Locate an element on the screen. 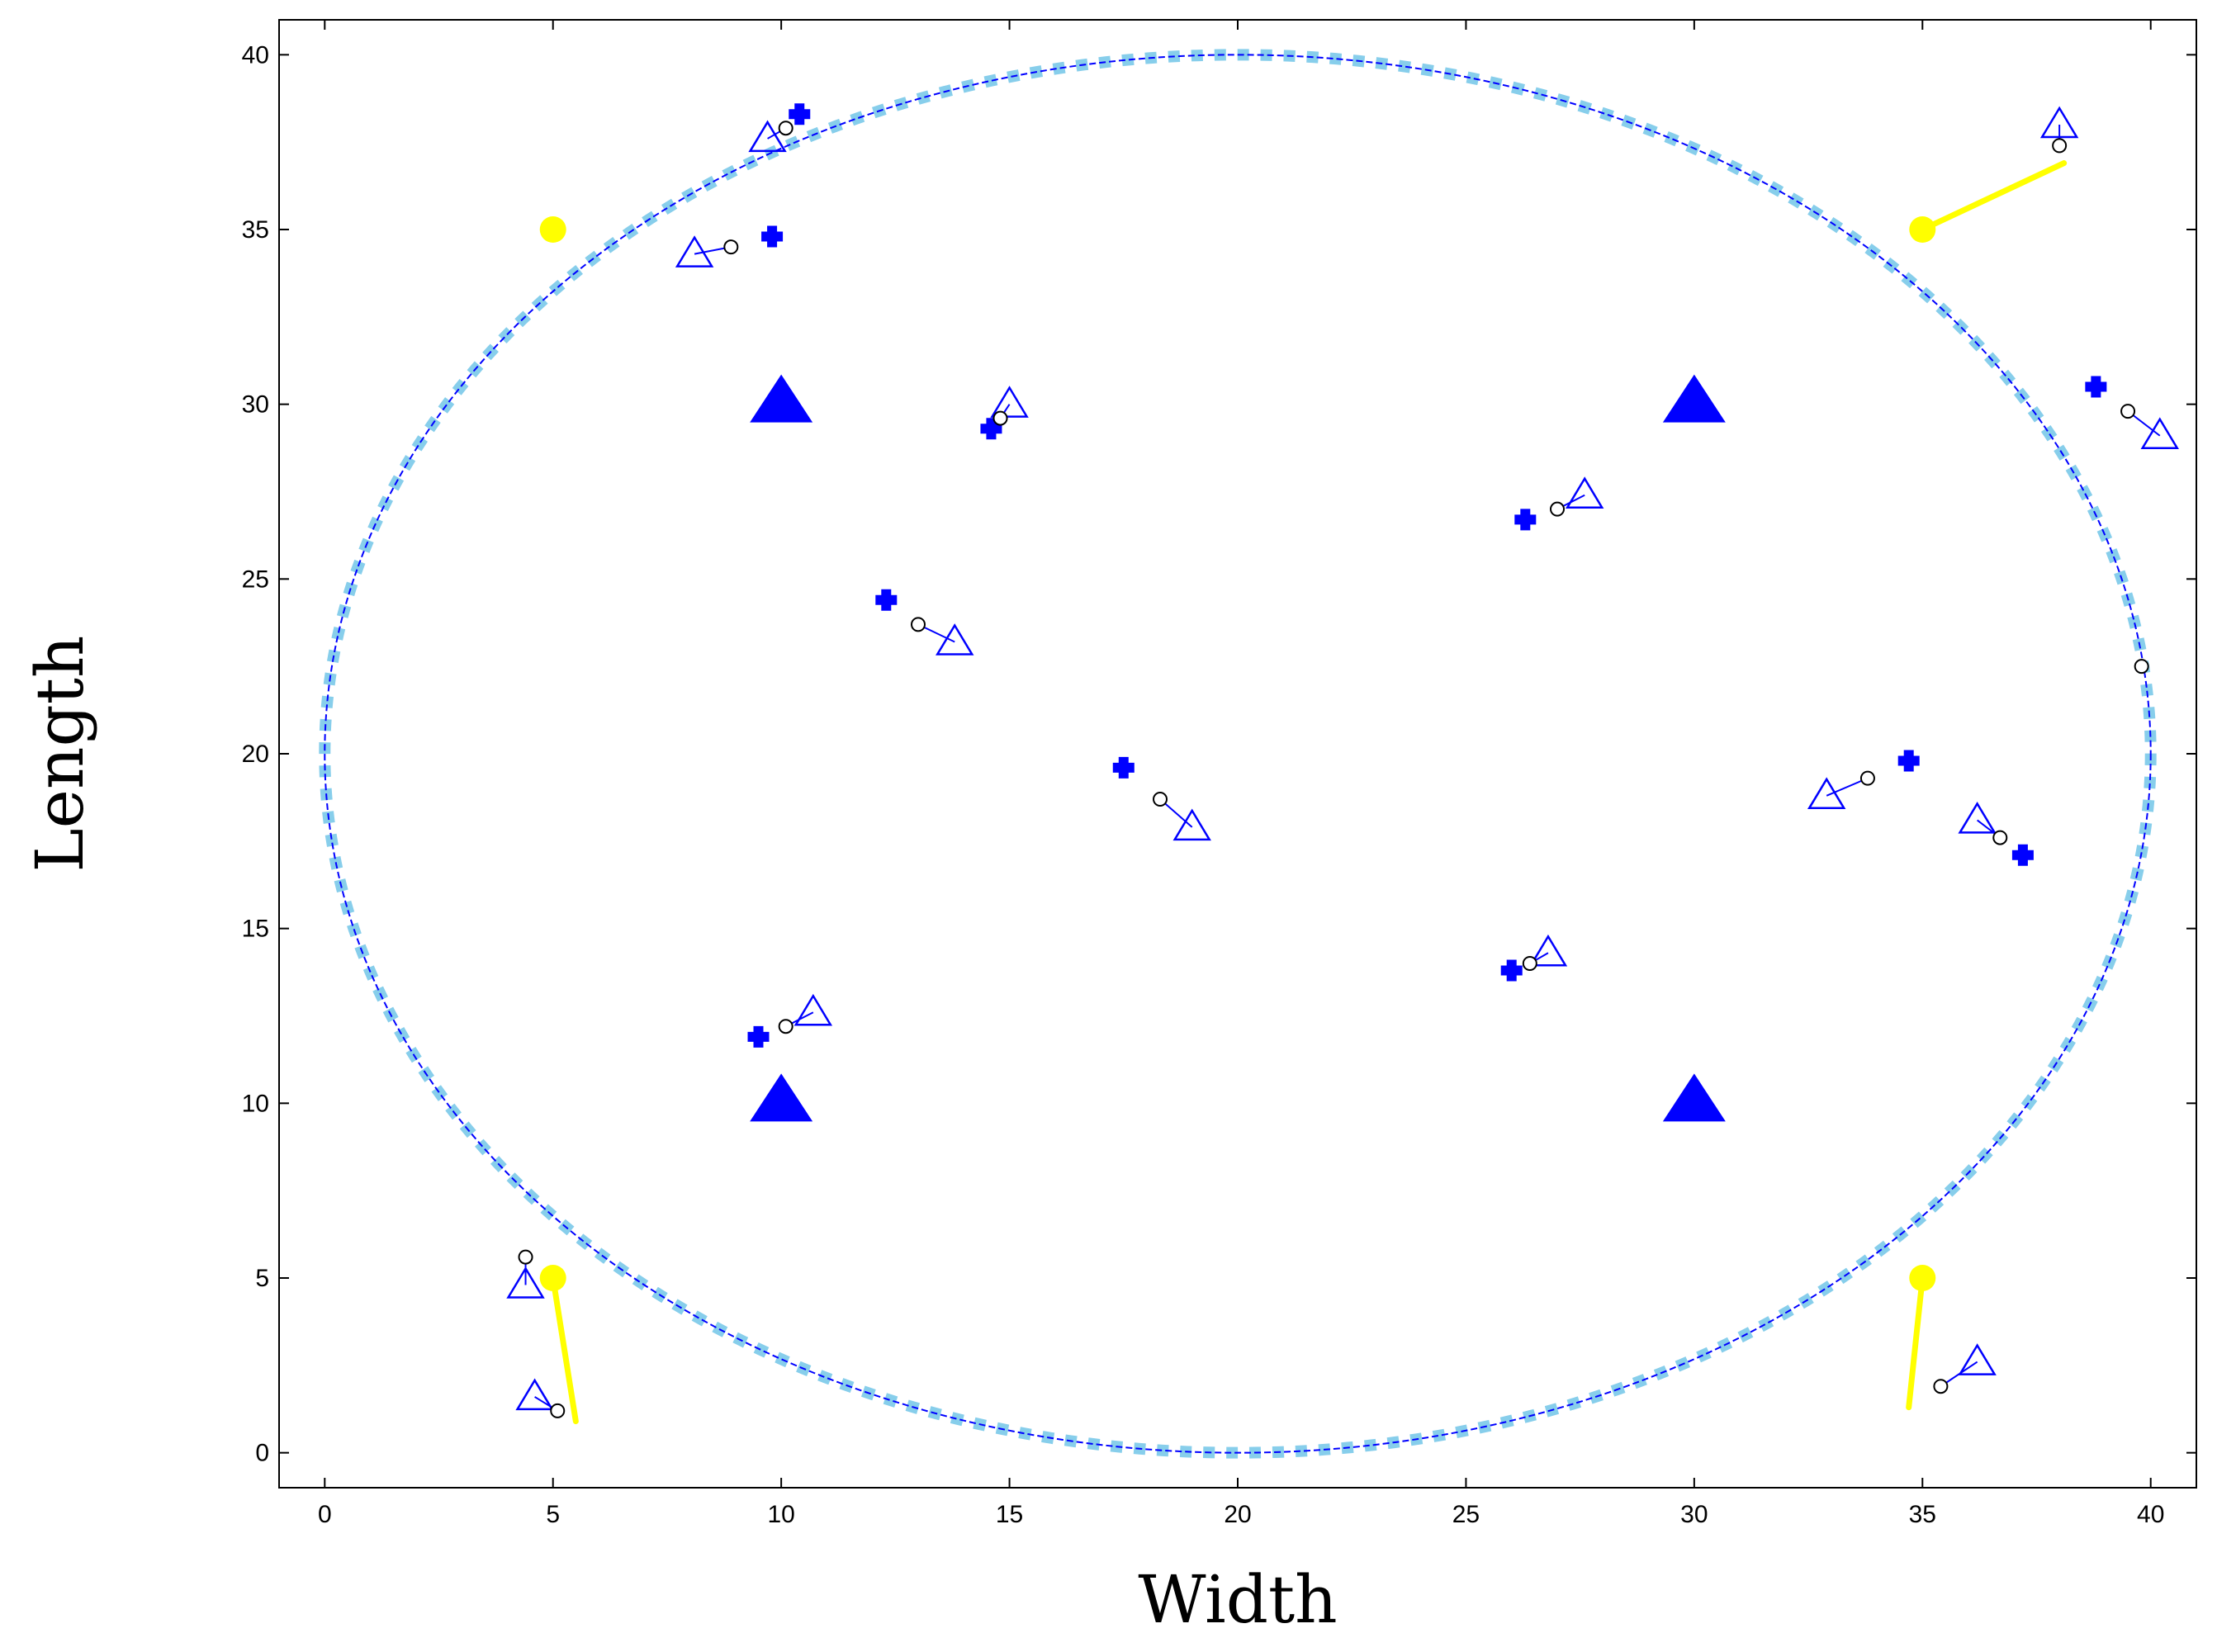  y-axis-label: Length is located at coordinates (59, 754).